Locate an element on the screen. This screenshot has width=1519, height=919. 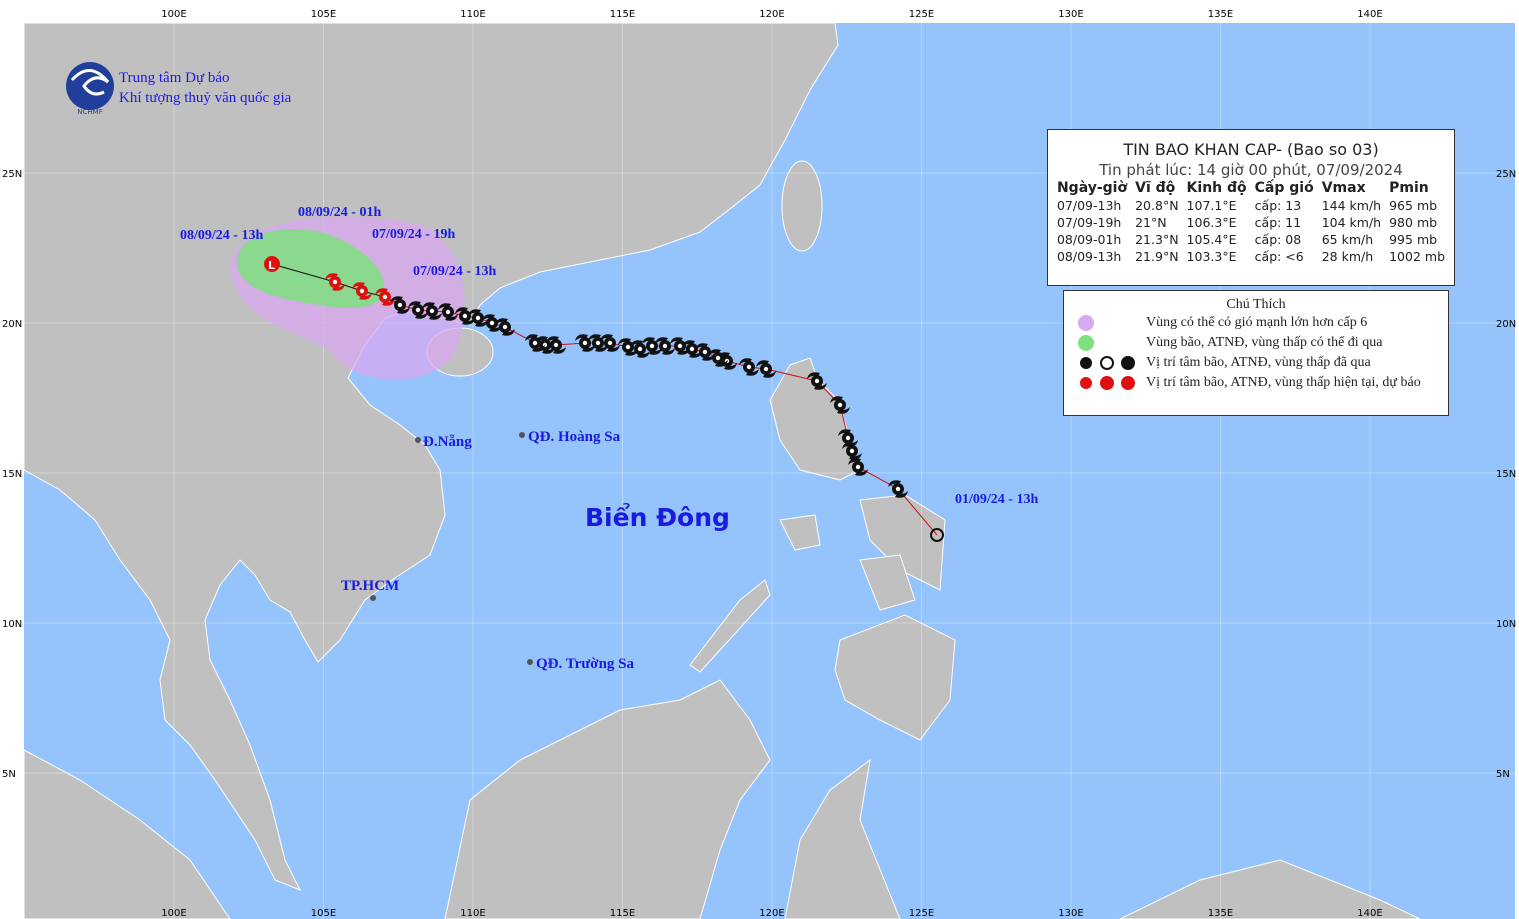
legend-item: Vùng có thể có gió mạnh lớn hơn cấp 6 is located at coordinates (1256, 323).